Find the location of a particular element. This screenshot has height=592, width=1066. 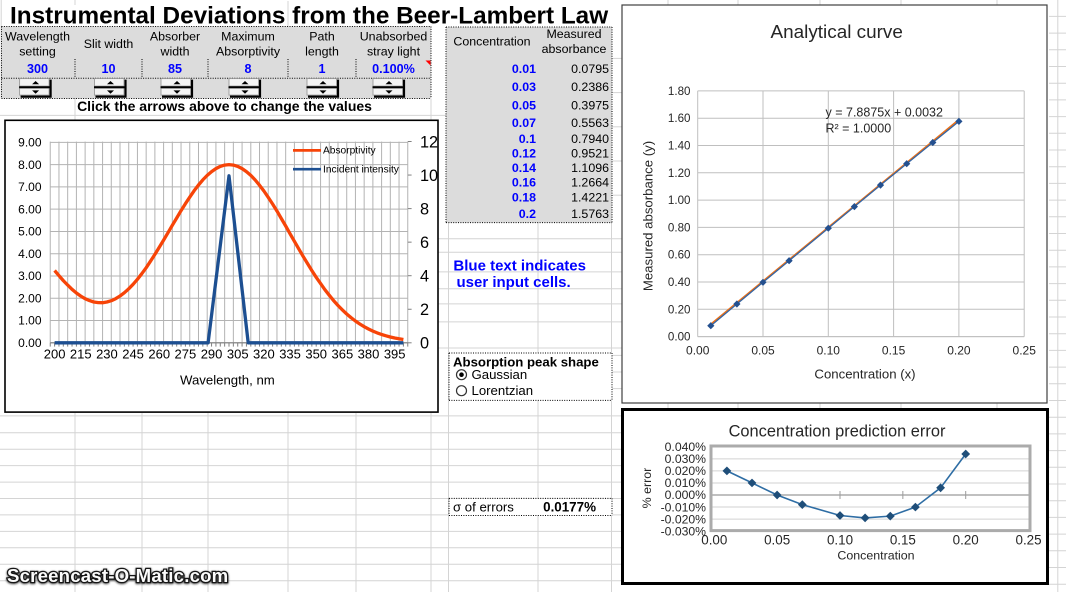

svg-text: -0.010% is located at coordinates (684, 507).